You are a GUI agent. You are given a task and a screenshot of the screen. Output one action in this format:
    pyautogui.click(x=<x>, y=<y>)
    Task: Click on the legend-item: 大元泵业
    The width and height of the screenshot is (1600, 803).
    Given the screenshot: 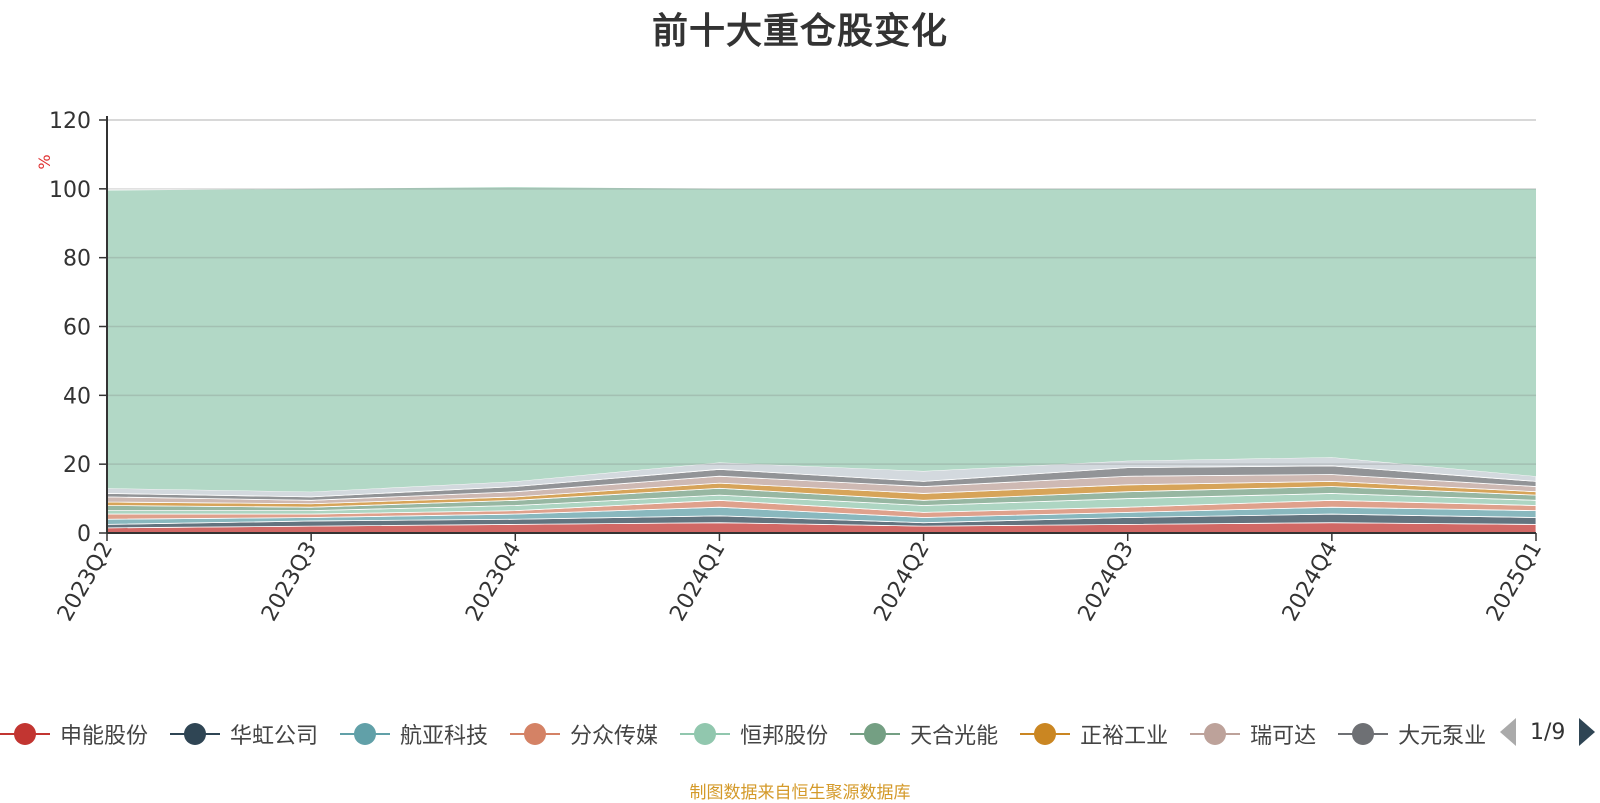 What is the action you would take?
    pyautogui.click(x=1412, y=734)
    